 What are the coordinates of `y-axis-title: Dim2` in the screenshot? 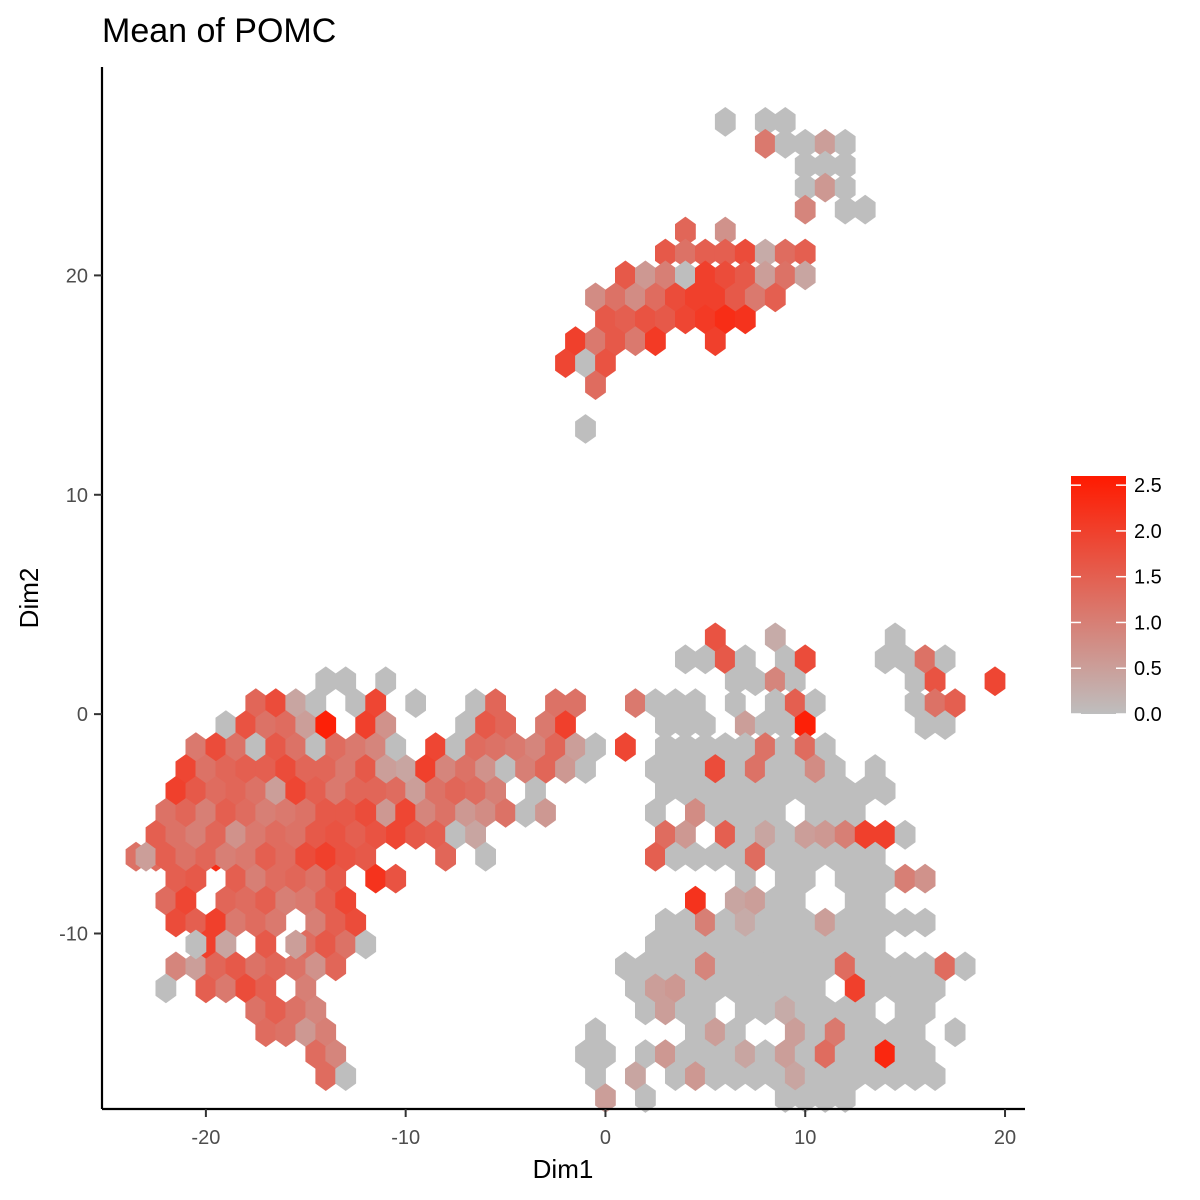 It's located at (29, 598).